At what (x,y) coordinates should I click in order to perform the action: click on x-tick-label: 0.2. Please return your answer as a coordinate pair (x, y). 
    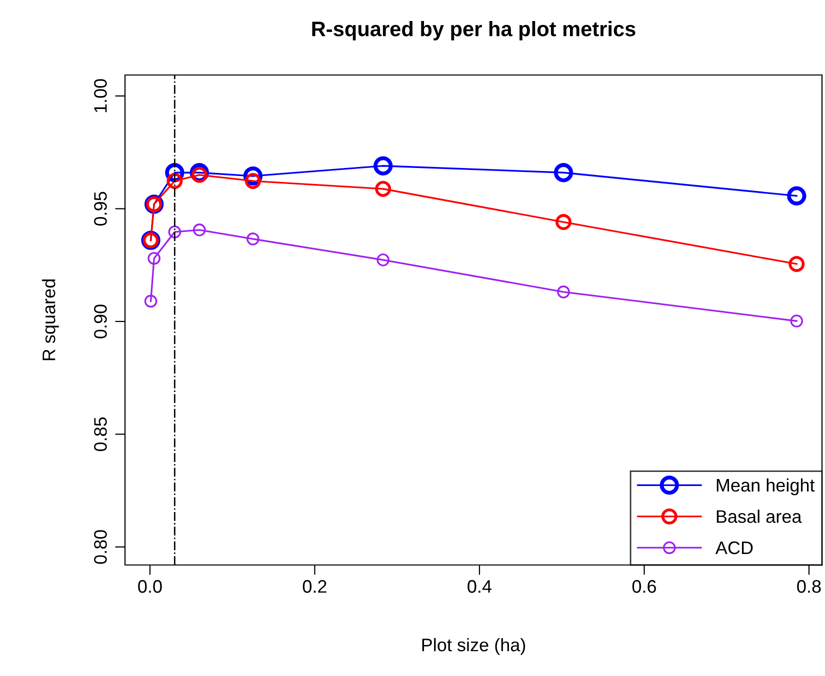
    Looking at the image, I should click on (314, 586).